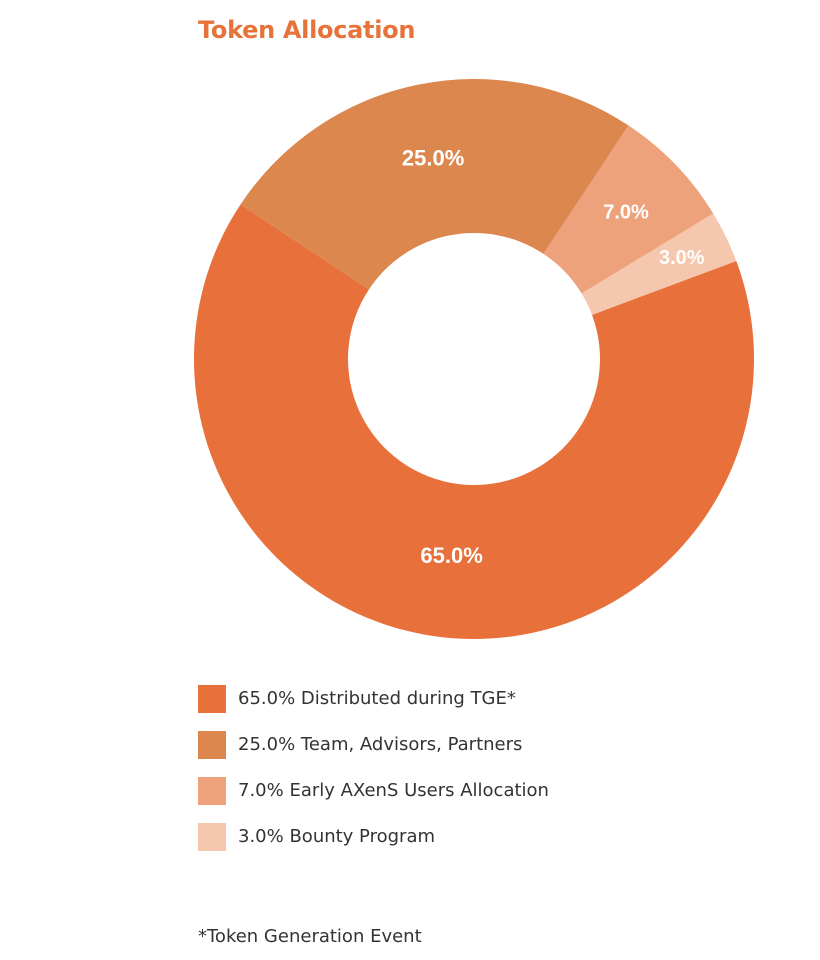 This screenshot has height=960, width=820. I want to click on slice-label-distributed-tge: 65.0%, so click(451, 555).